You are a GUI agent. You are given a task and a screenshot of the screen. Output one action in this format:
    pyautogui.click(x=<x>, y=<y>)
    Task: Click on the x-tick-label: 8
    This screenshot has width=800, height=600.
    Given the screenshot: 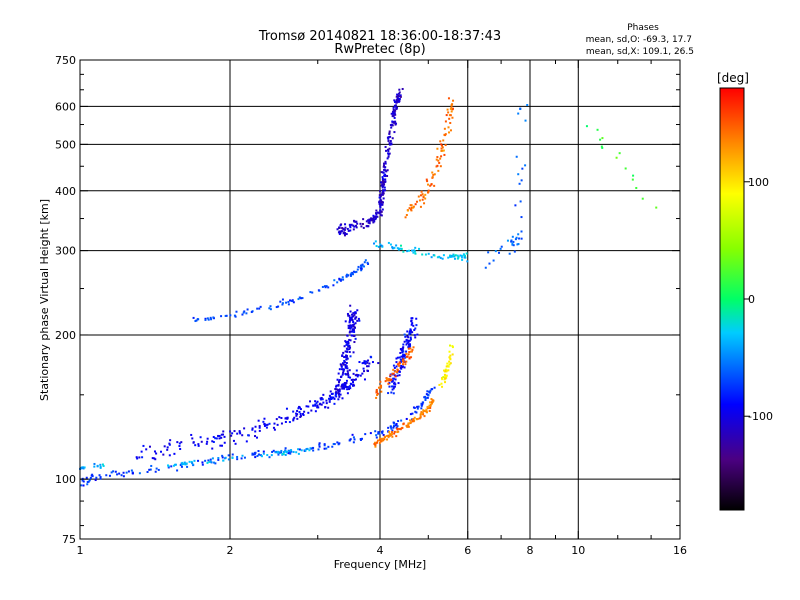 What is the action you would take?
    pyautogui.click(x=530, y=550)
    